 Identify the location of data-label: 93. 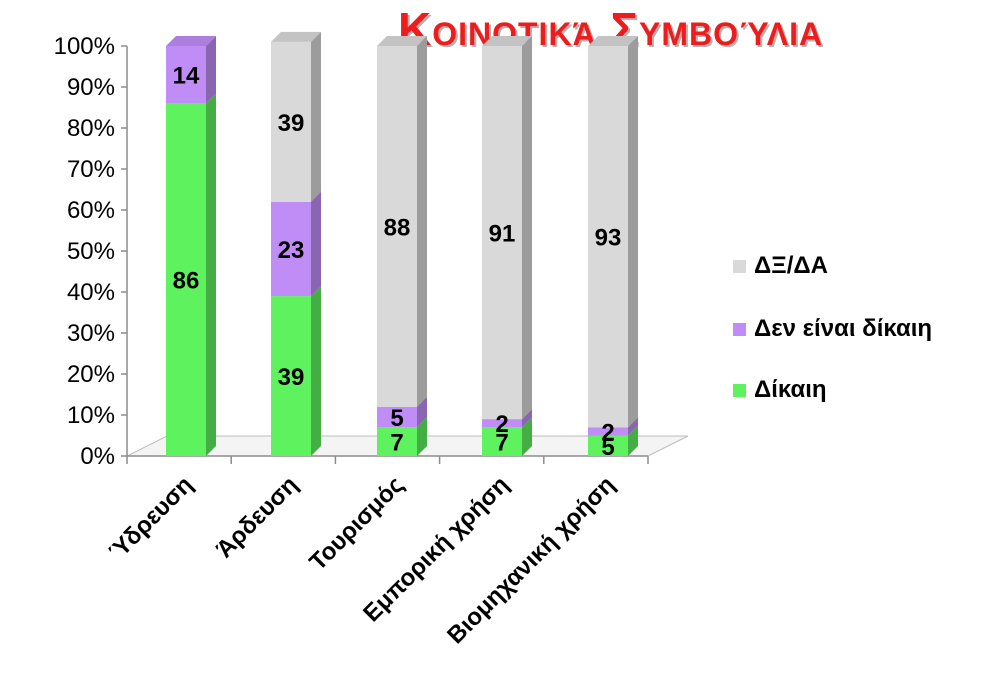
(608, 238).